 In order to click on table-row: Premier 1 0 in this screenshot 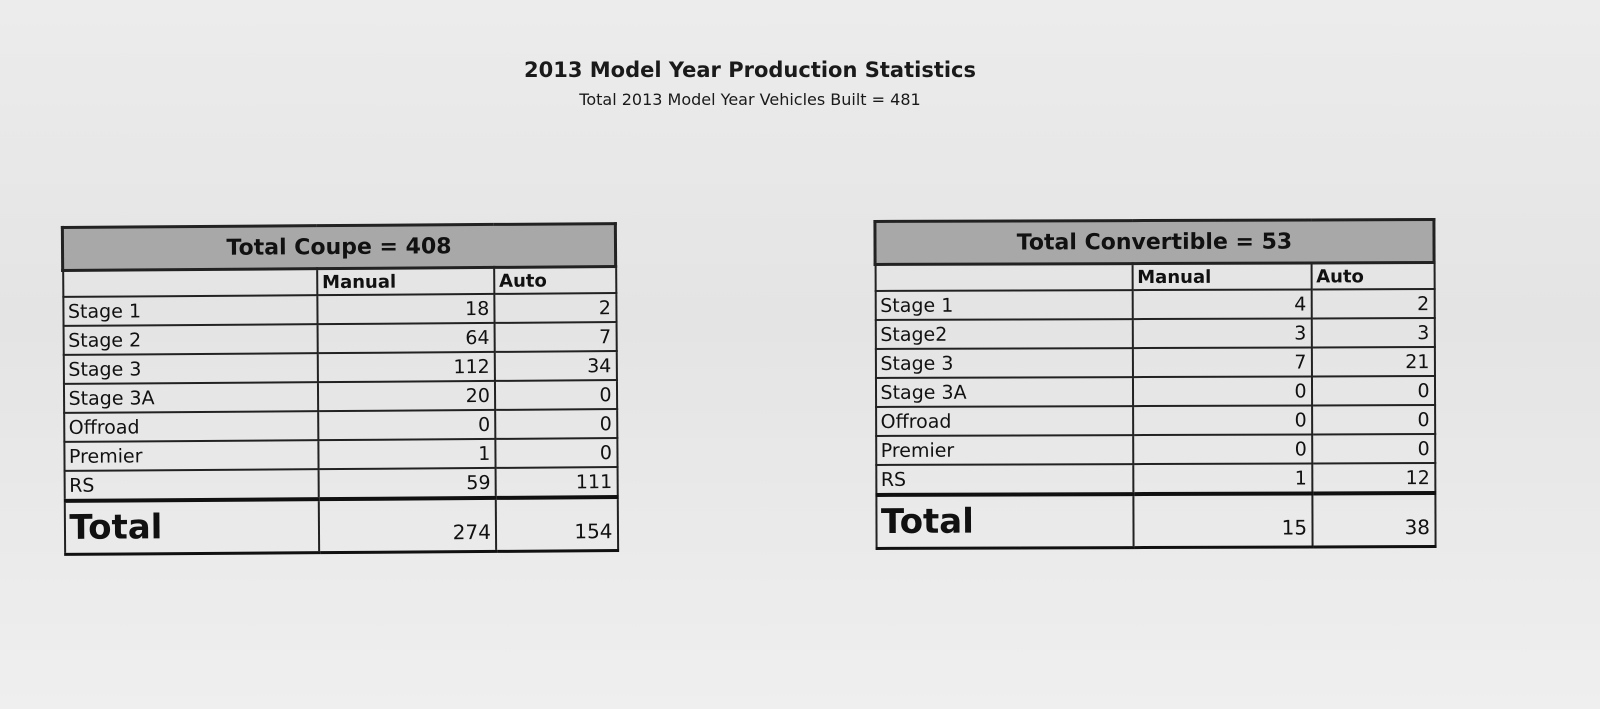, I will do `click(340, 454)`.